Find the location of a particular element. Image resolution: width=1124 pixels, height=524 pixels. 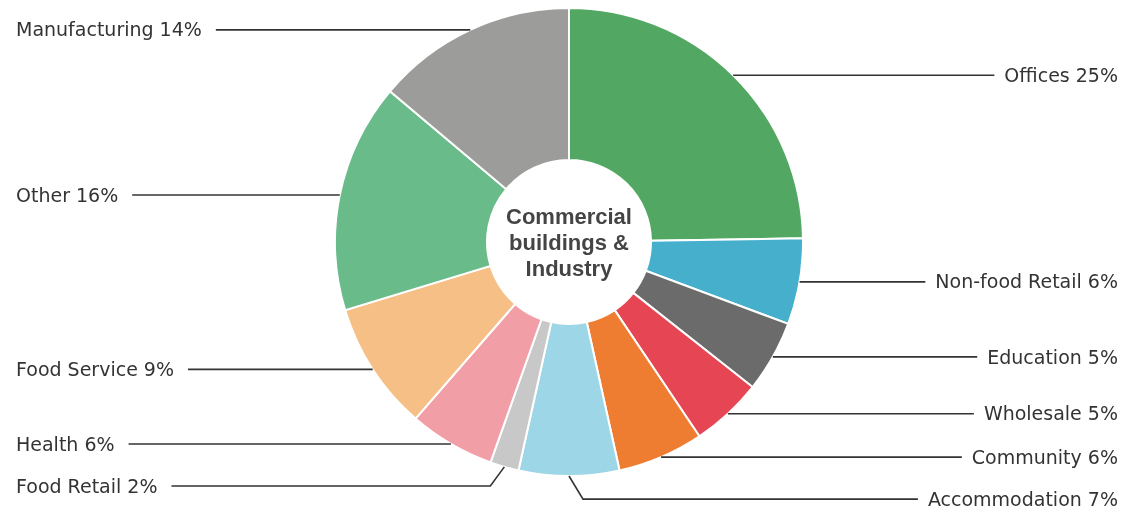

slice-label: Other 16% is located at coordinates (67, 194).